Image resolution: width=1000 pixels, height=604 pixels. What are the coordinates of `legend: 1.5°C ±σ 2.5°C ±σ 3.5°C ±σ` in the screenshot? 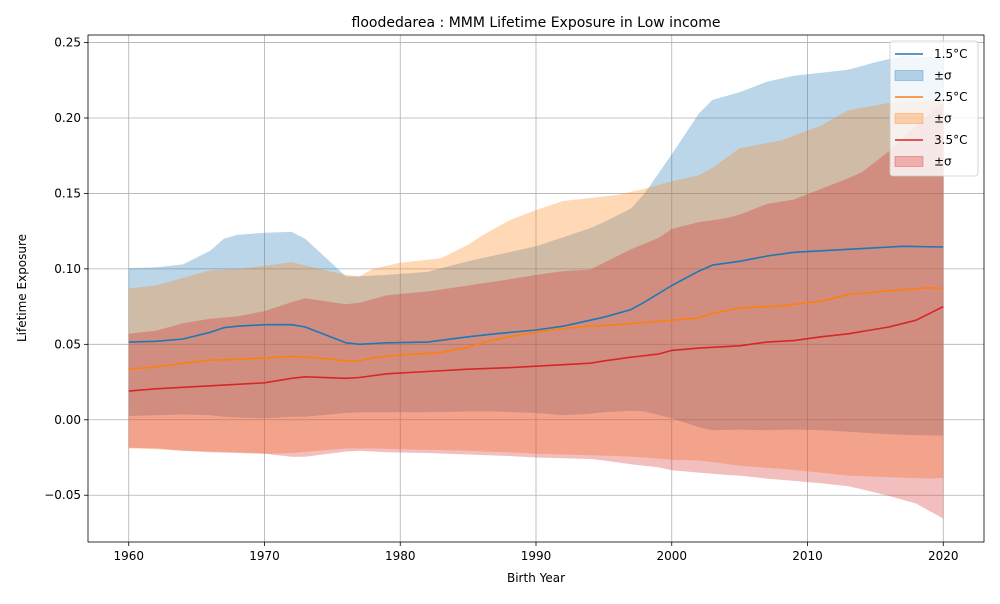 It's located at (934, 108).